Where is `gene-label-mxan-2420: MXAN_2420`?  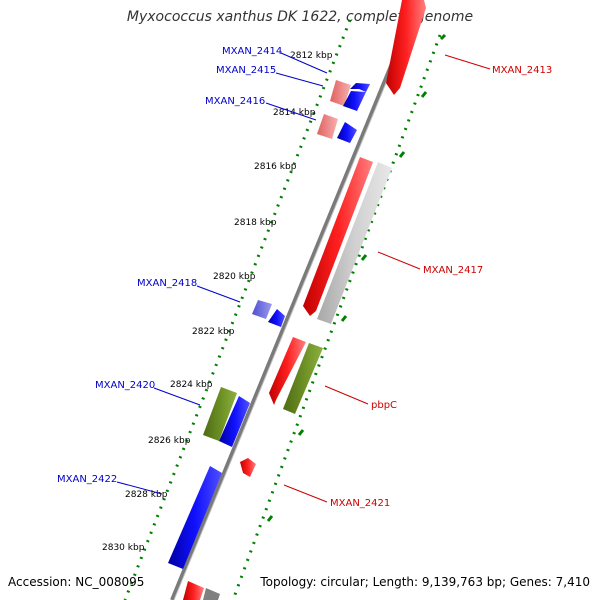 gene-label-mxan-2420: MXAN_2420 is located at coordinates (125, 385).